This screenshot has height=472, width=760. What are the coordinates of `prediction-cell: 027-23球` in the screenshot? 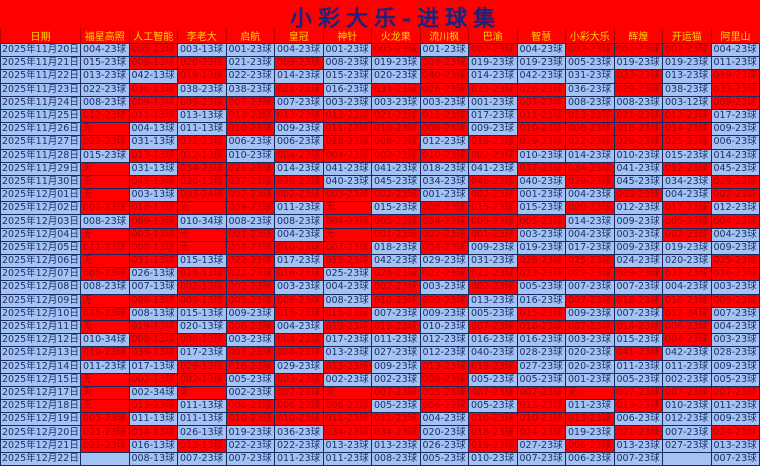 It's located at (396, 353).